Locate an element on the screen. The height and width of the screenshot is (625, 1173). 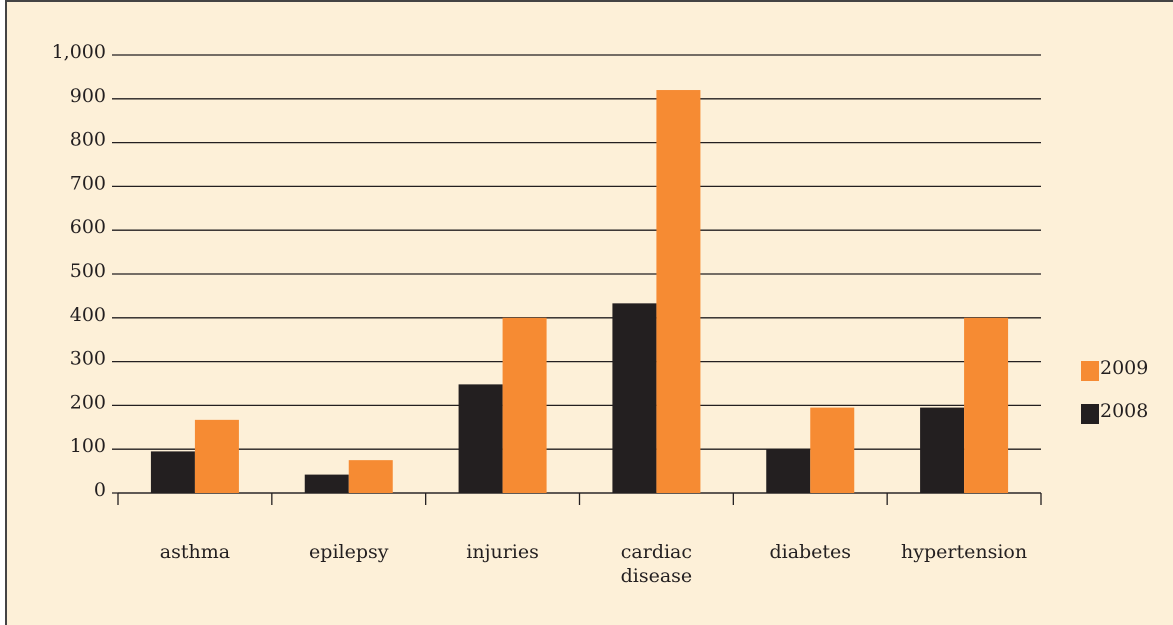
y-tick-label: 400 is located at coordinates (88, 315).